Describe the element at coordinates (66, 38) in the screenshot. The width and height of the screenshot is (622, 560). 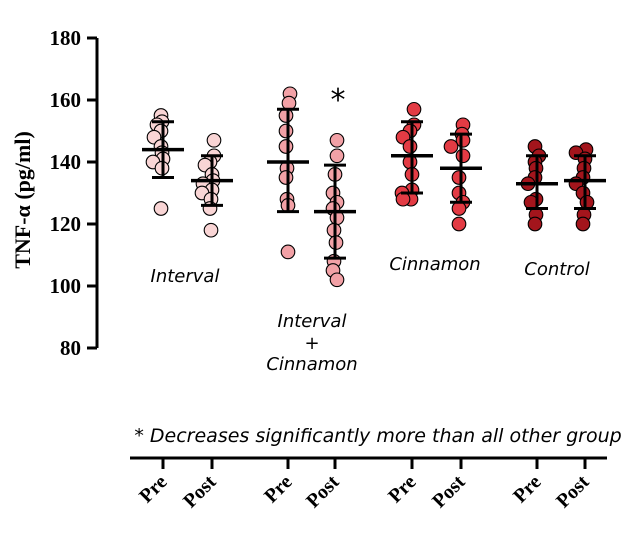
I see `y-tick-label: 180` at that location.